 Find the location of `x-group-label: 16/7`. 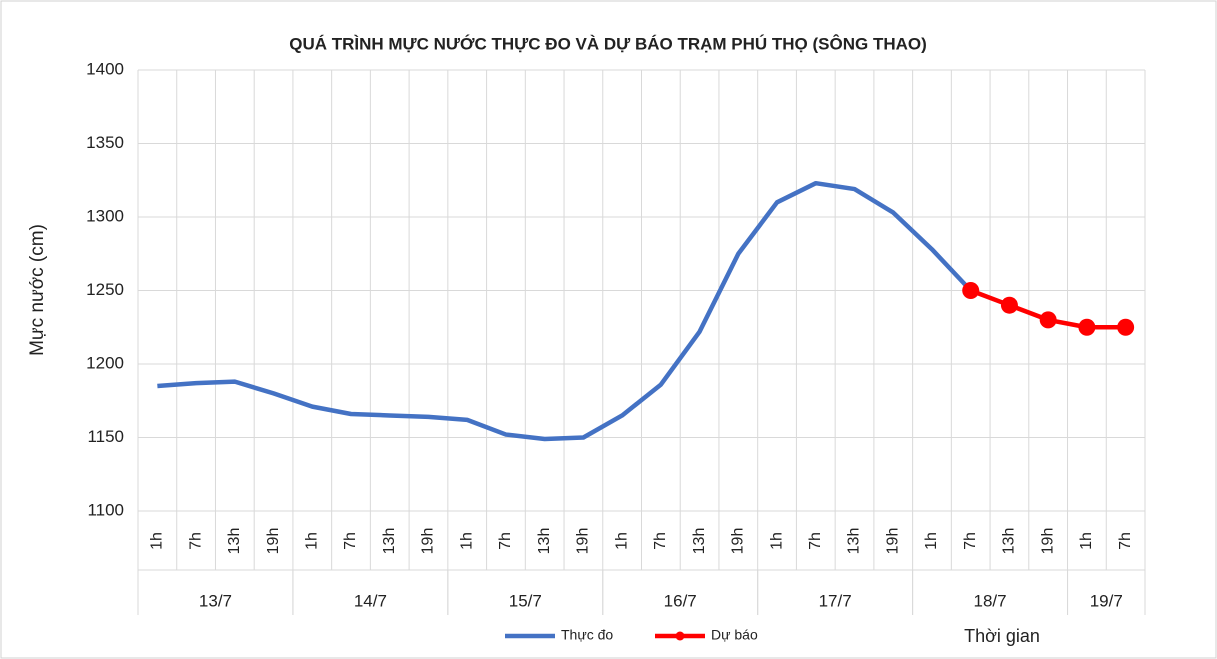

x-group-label: 16/7 is located at coordinates (680, 600).